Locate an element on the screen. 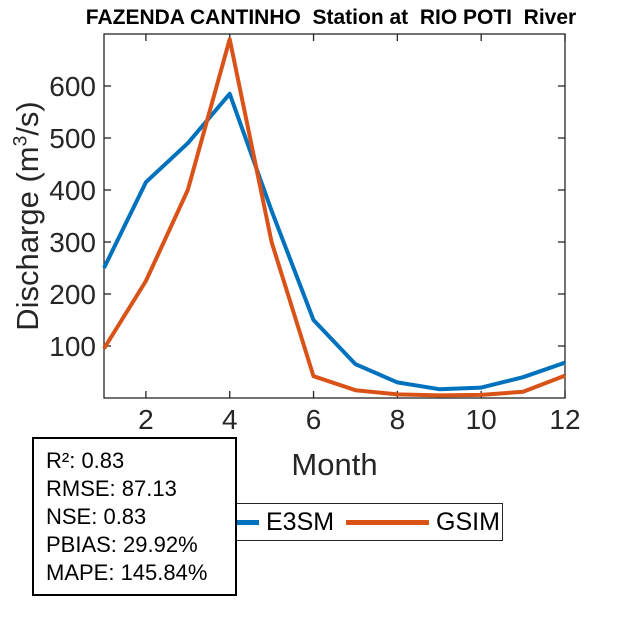  legend-label-e3sm: E3SM is located at coordinates (300, 522).